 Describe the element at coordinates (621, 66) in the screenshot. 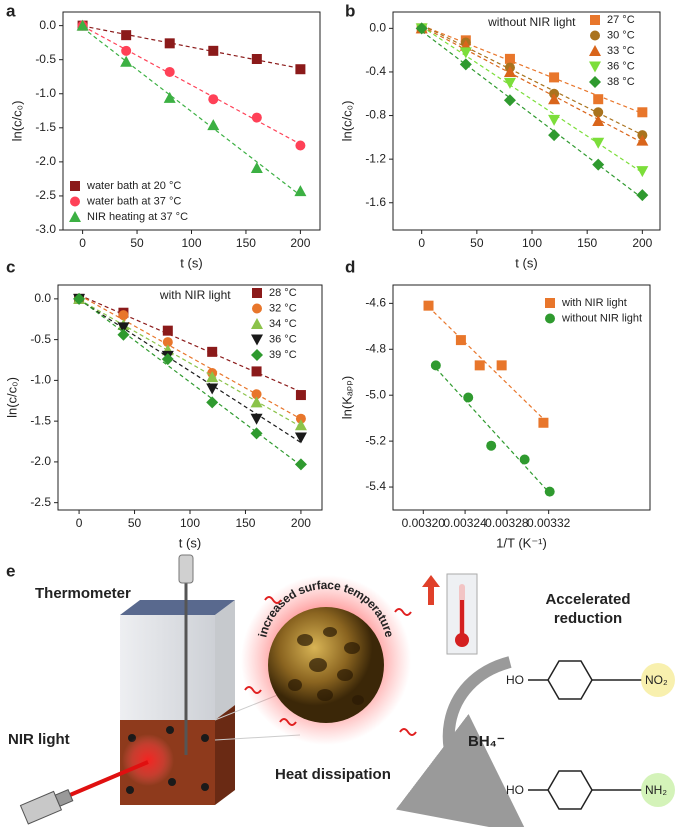

I see `legend-label: 36 °C` at that location.